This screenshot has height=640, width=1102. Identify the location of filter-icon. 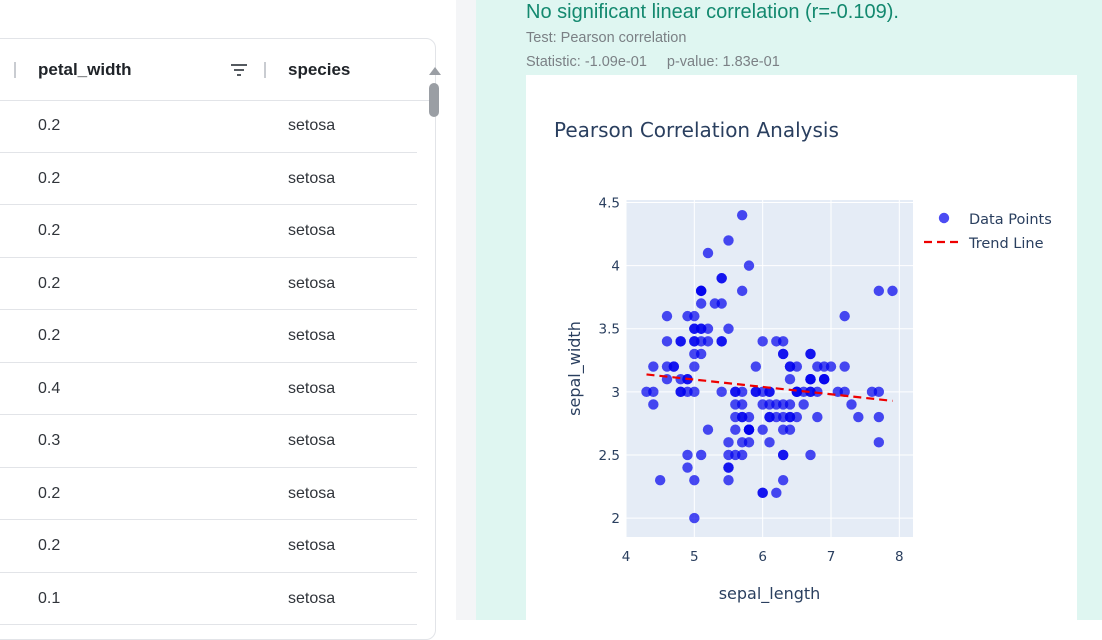
(239, 70).